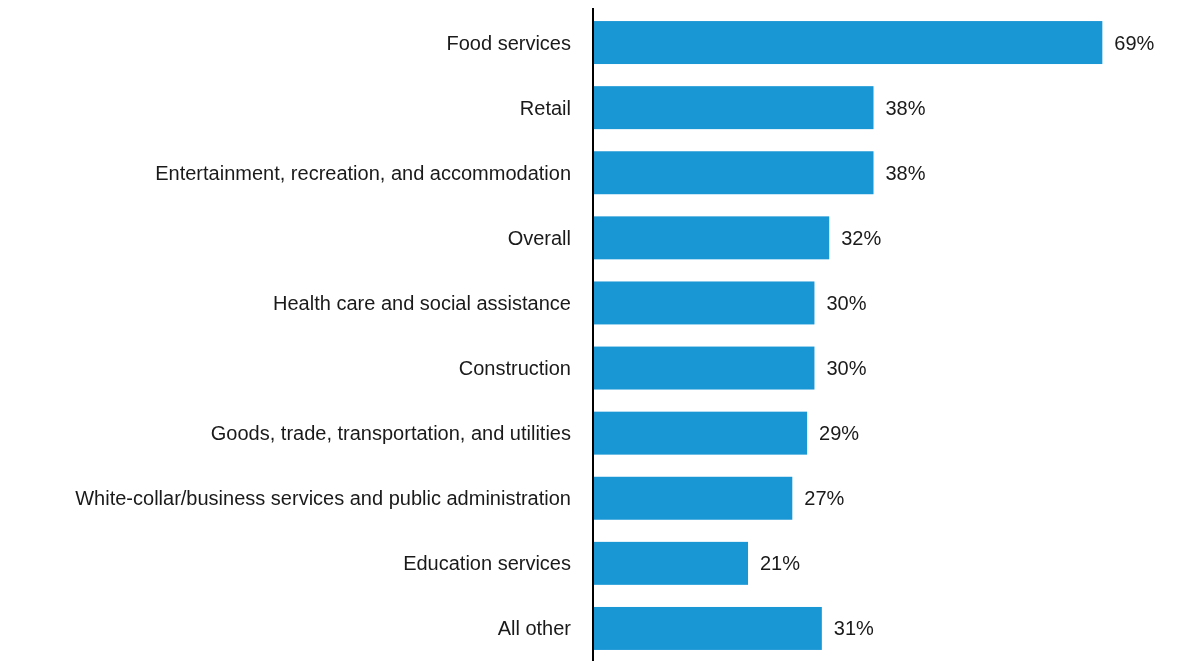 The height and width of the screenshot is (669, 1194). Describe the element at coordinates (839, 433) in the screenshot. I see `data-label: 29%` at that location.